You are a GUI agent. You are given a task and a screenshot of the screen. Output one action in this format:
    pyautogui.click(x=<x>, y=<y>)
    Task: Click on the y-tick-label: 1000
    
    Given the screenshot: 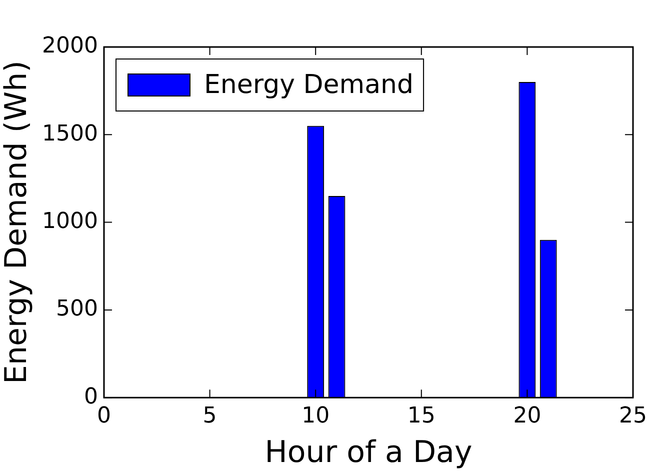 What is the action you would take?
    pyautogui.click(x=70, y=221)
    